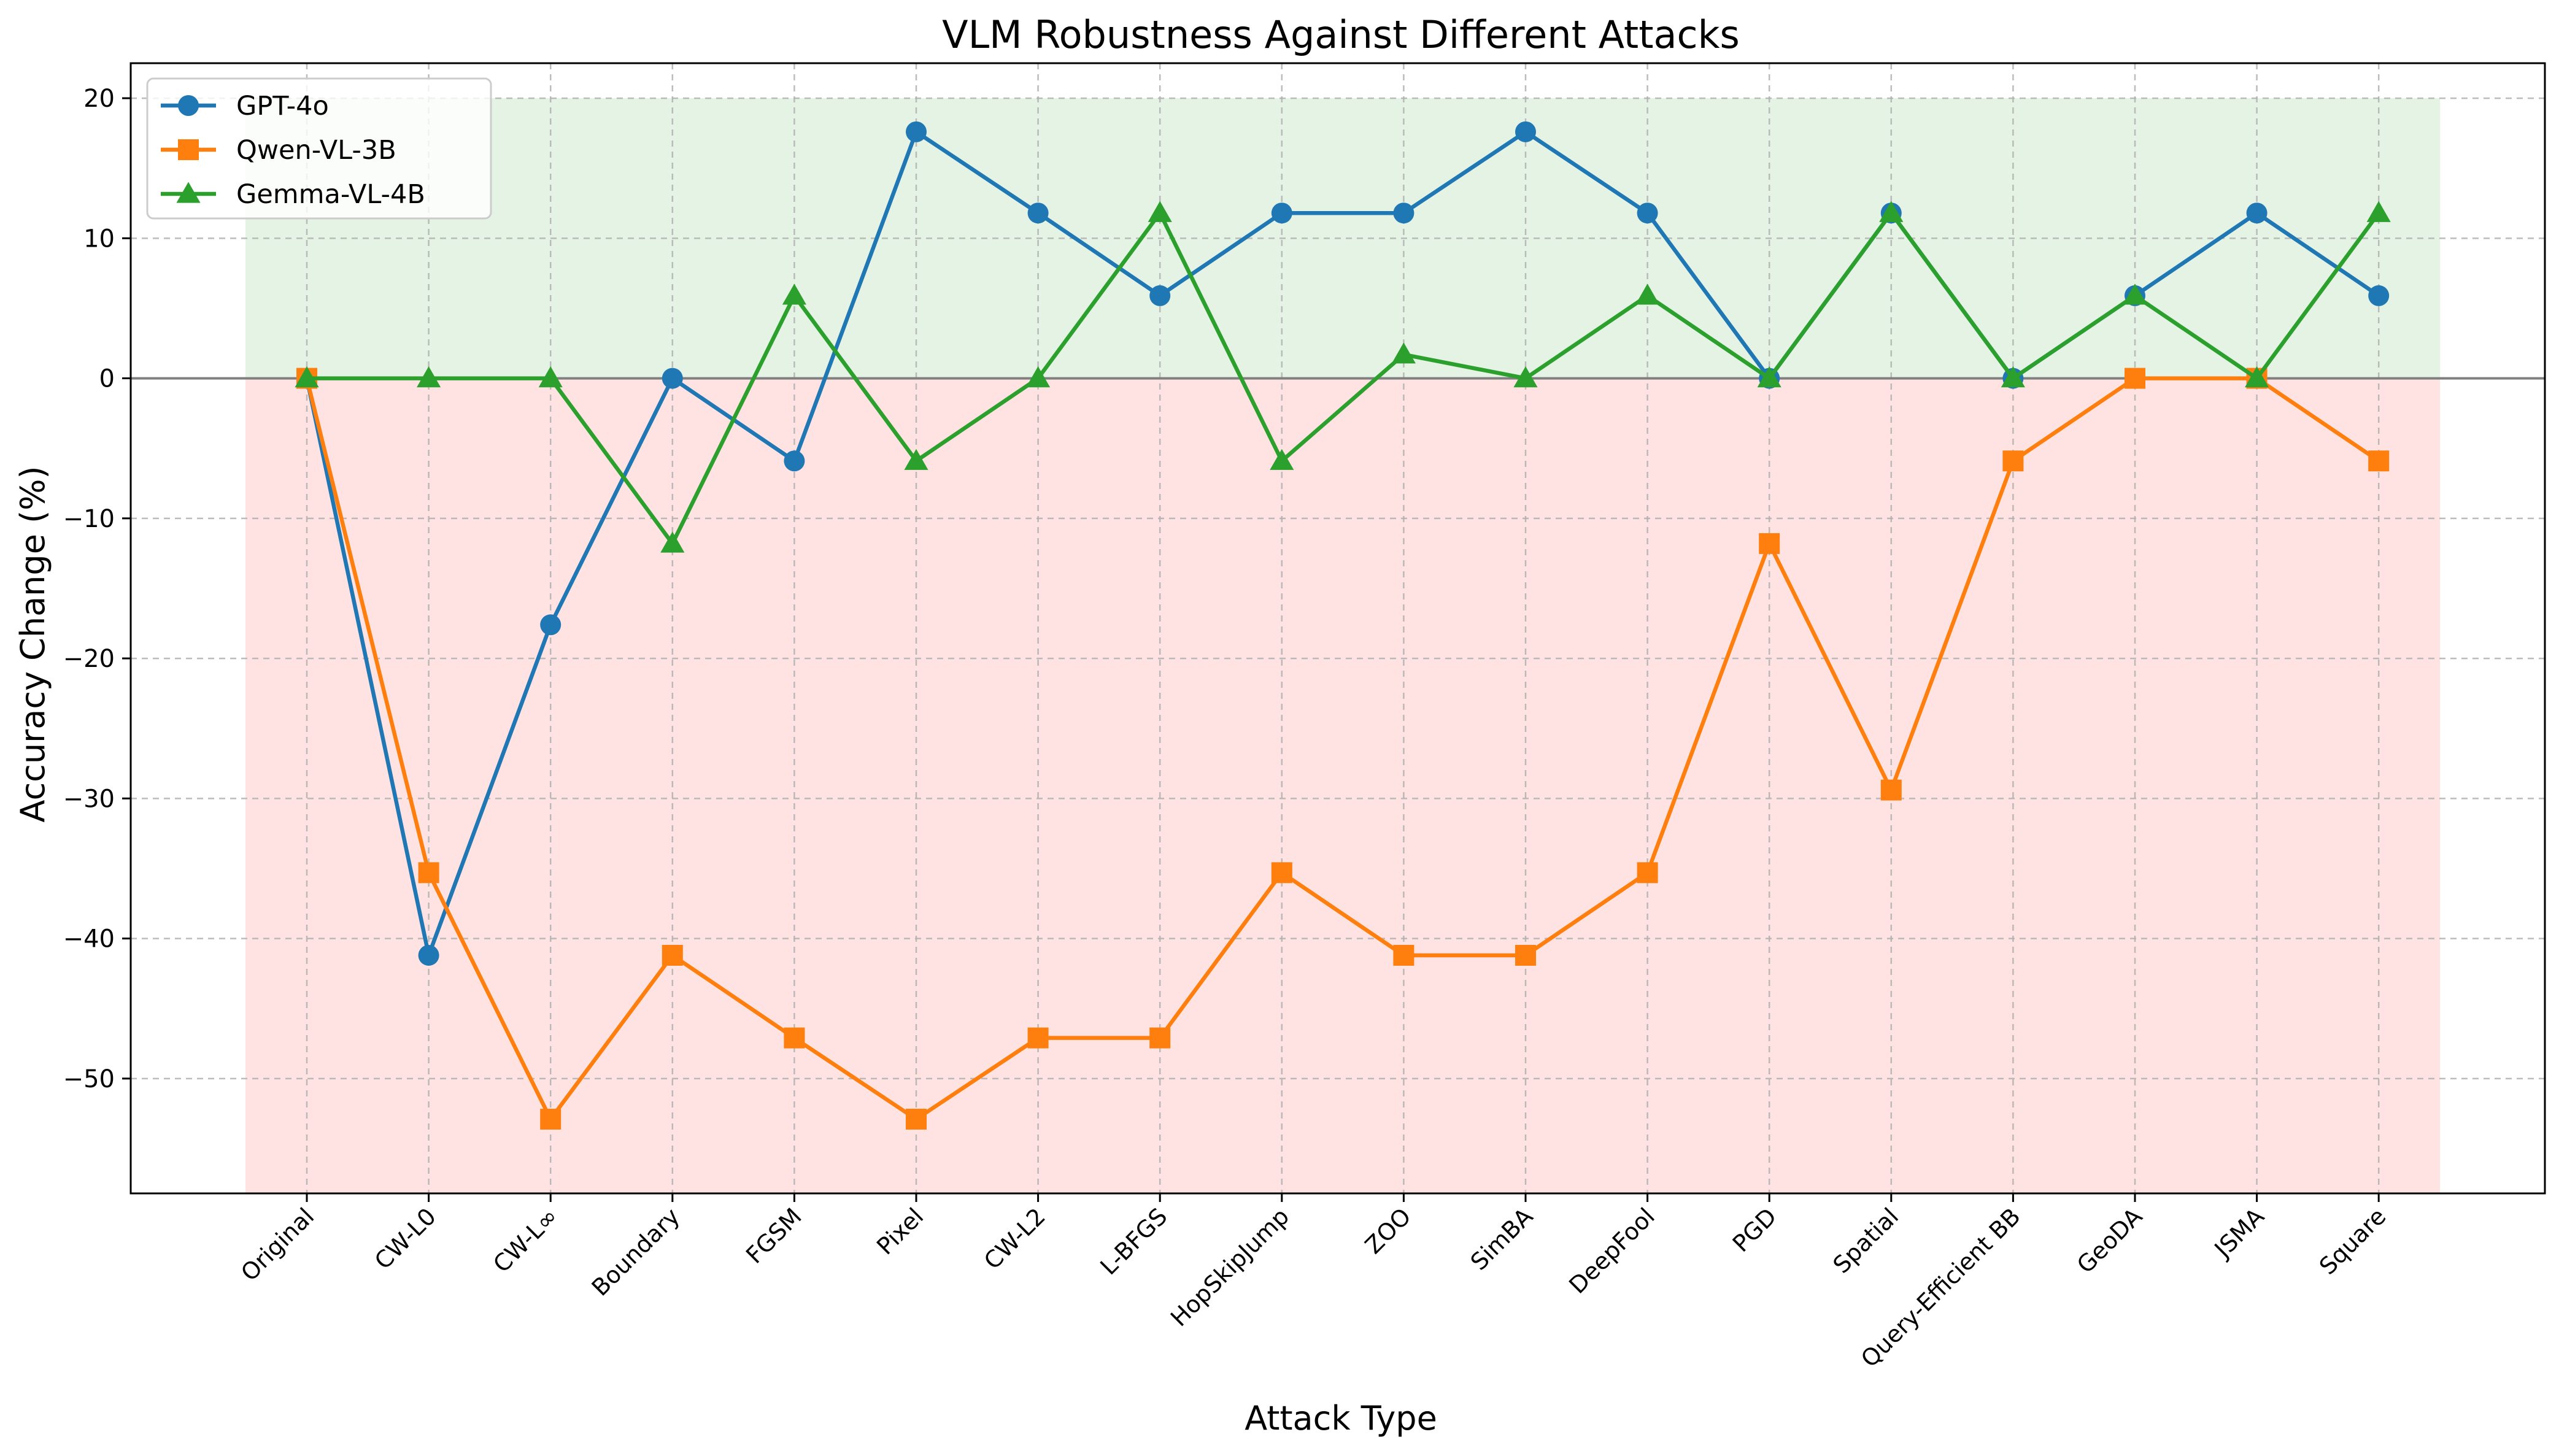  What do you see at coordinates (1612, 1251) in the screenshot?
I see `x-tick-label: DeepFool` at bounding box center [1612, 1251].